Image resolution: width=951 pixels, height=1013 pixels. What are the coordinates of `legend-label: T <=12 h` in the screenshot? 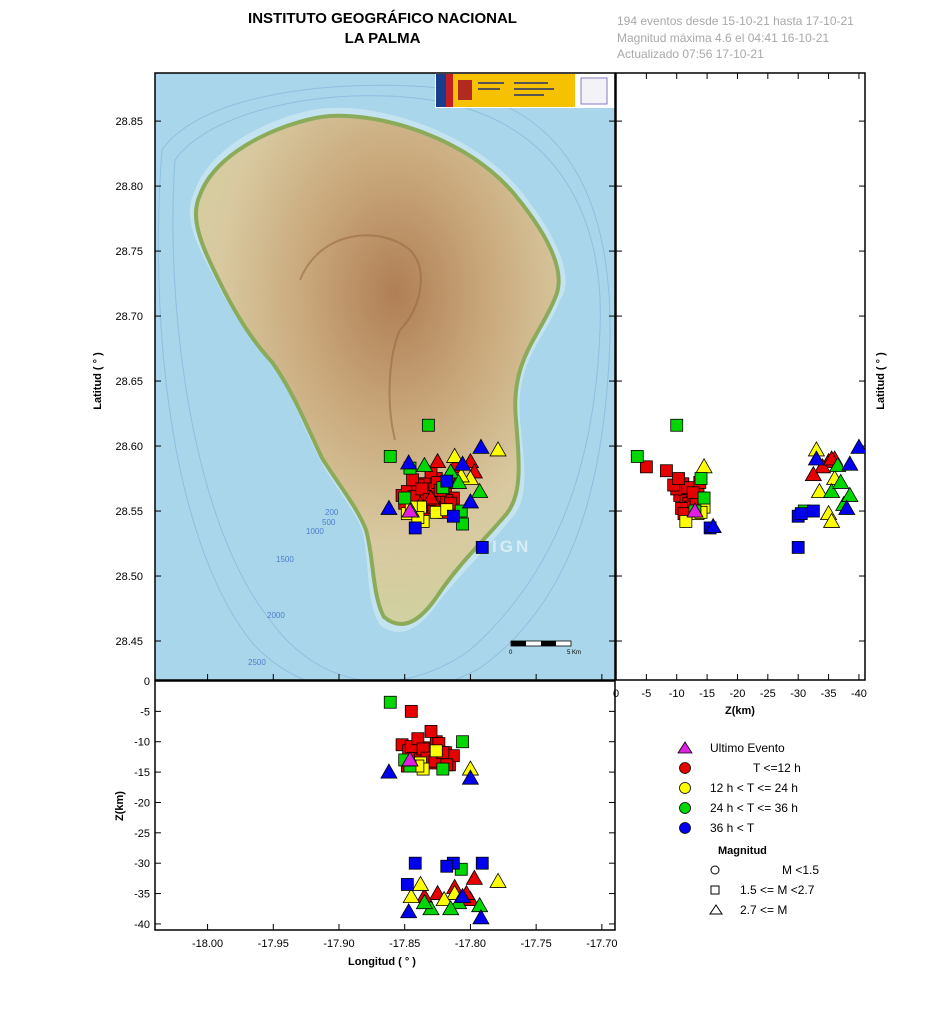 It's located at (777, 768).